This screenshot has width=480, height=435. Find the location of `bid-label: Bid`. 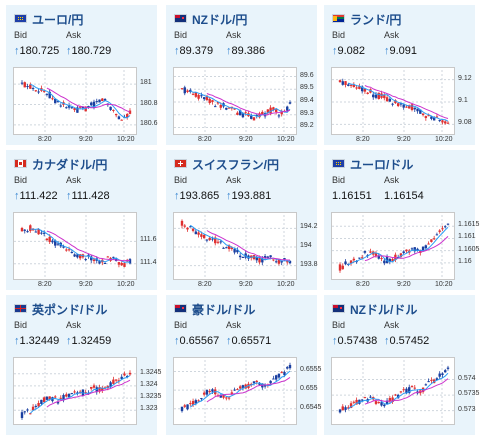

bid-label: Bid is located at coordinates (339, 325).